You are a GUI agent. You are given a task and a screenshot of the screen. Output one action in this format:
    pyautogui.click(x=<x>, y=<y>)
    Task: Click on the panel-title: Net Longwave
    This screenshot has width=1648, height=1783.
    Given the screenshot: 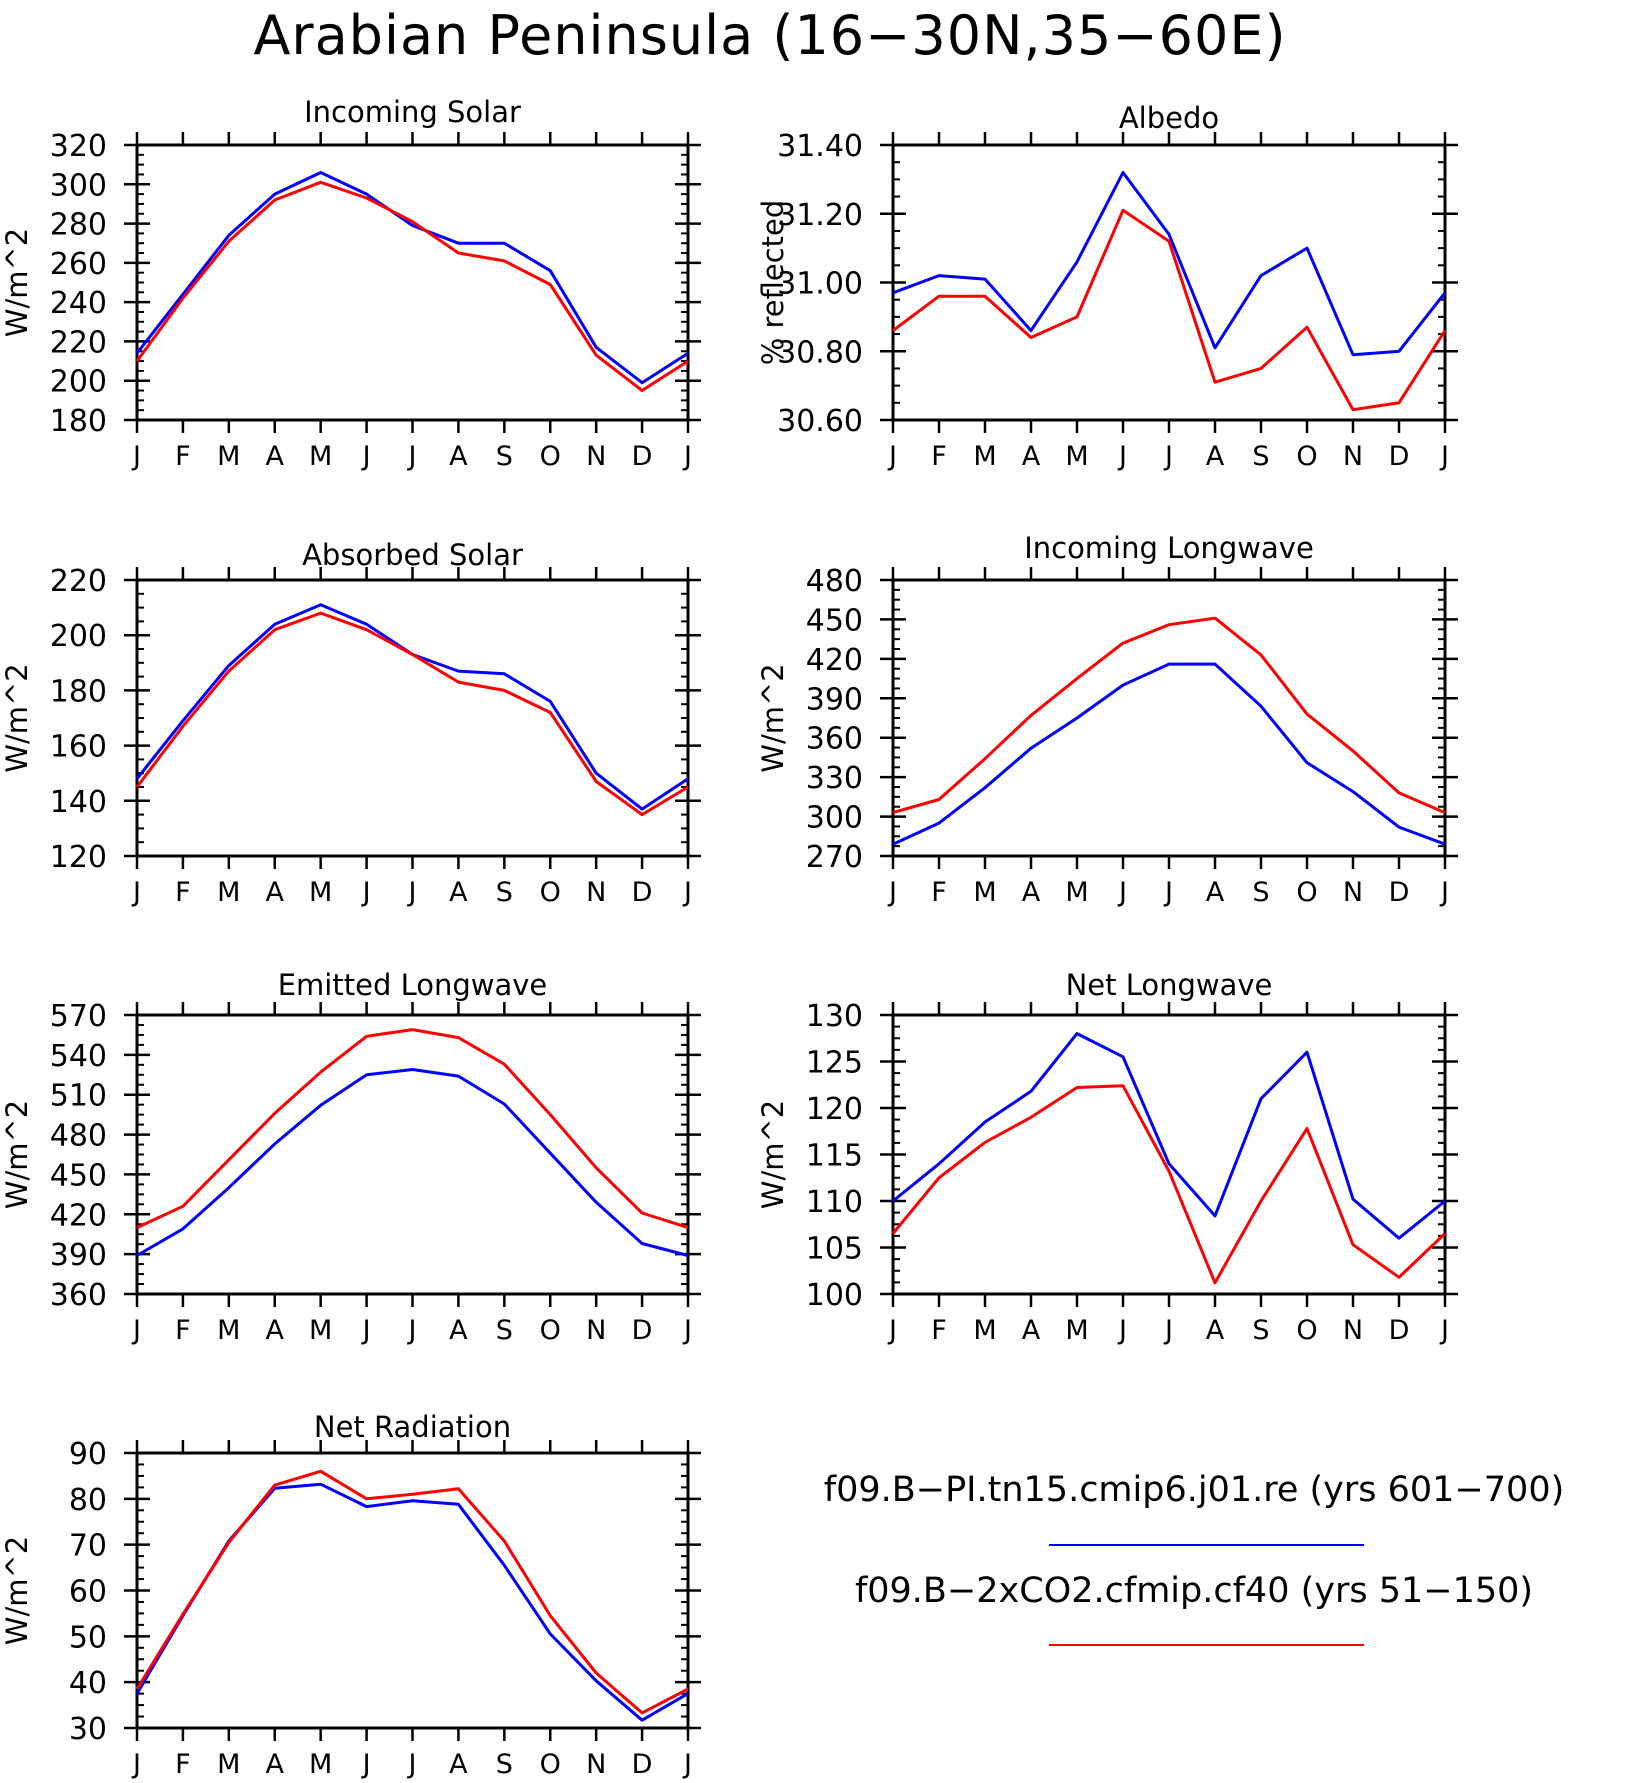 What is the action you would take?
    pyautogui.click(x=1169, y=985)
    